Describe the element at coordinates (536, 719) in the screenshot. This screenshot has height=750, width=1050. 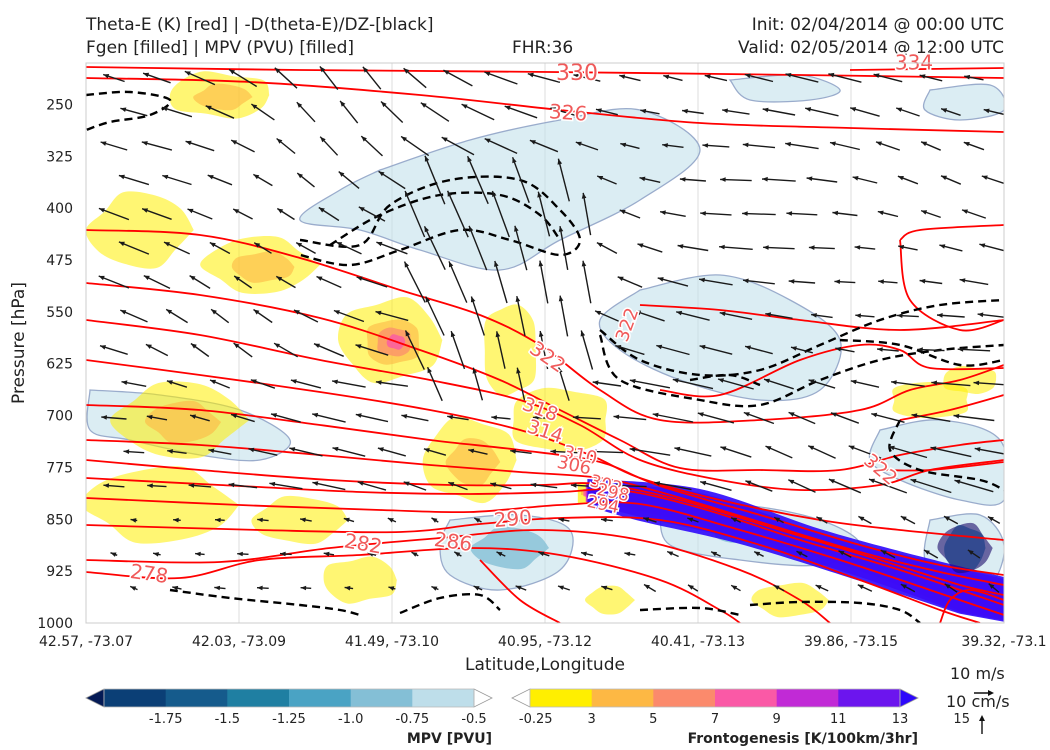
I see `colorbar-tick-label: -0.25` at that location.